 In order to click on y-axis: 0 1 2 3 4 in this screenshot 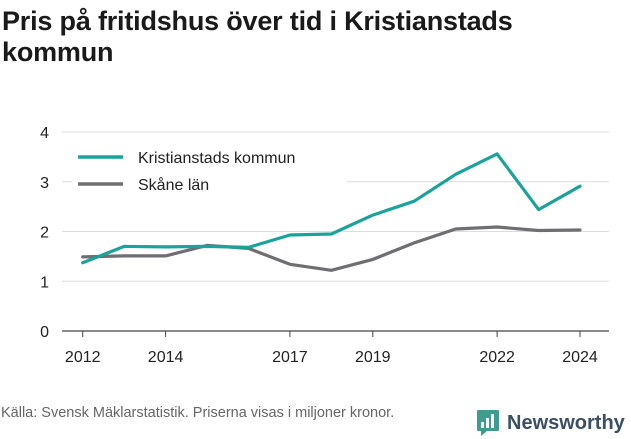, I will do `click(44, 233)`.